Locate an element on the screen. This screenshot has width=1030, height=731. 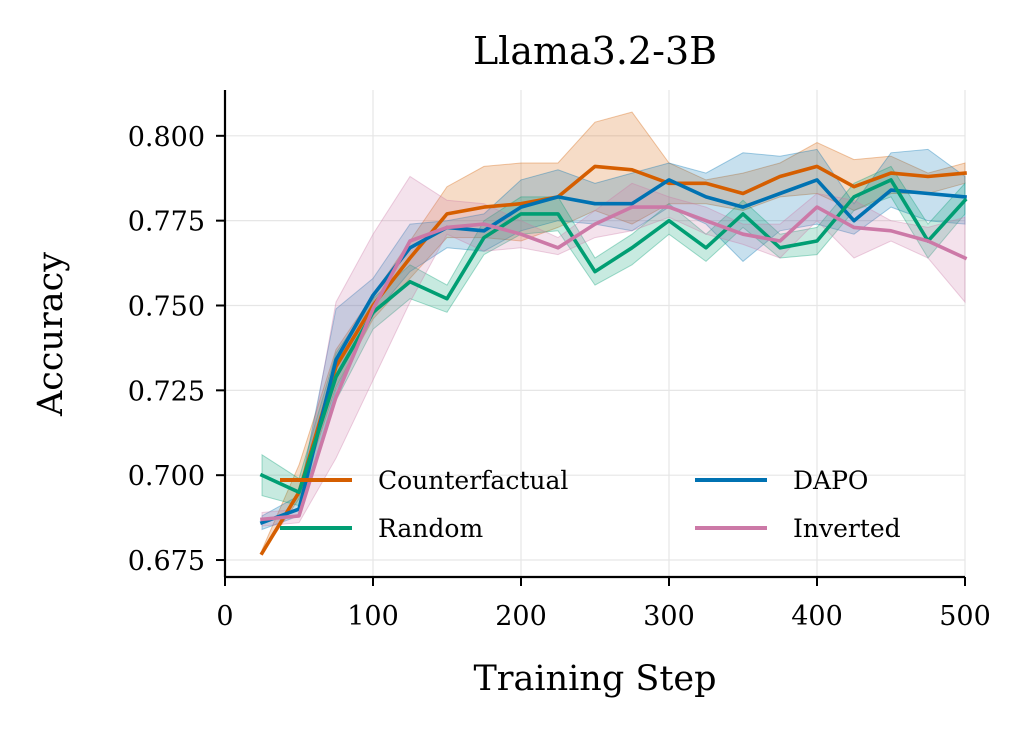
y-tick-label: 0.800 is located at coordinates (166, 137).